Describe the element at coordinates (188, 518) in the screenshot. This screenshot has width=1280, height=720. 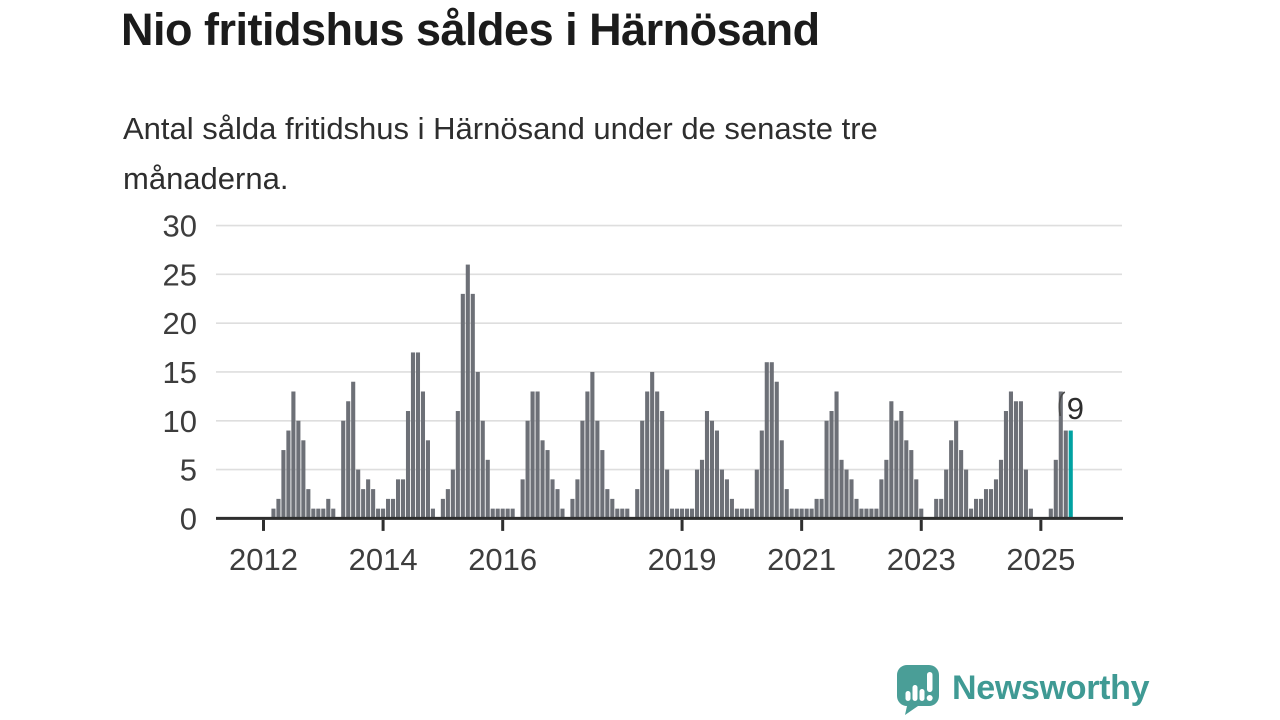
I see `y-tick-label: 0` at that location.